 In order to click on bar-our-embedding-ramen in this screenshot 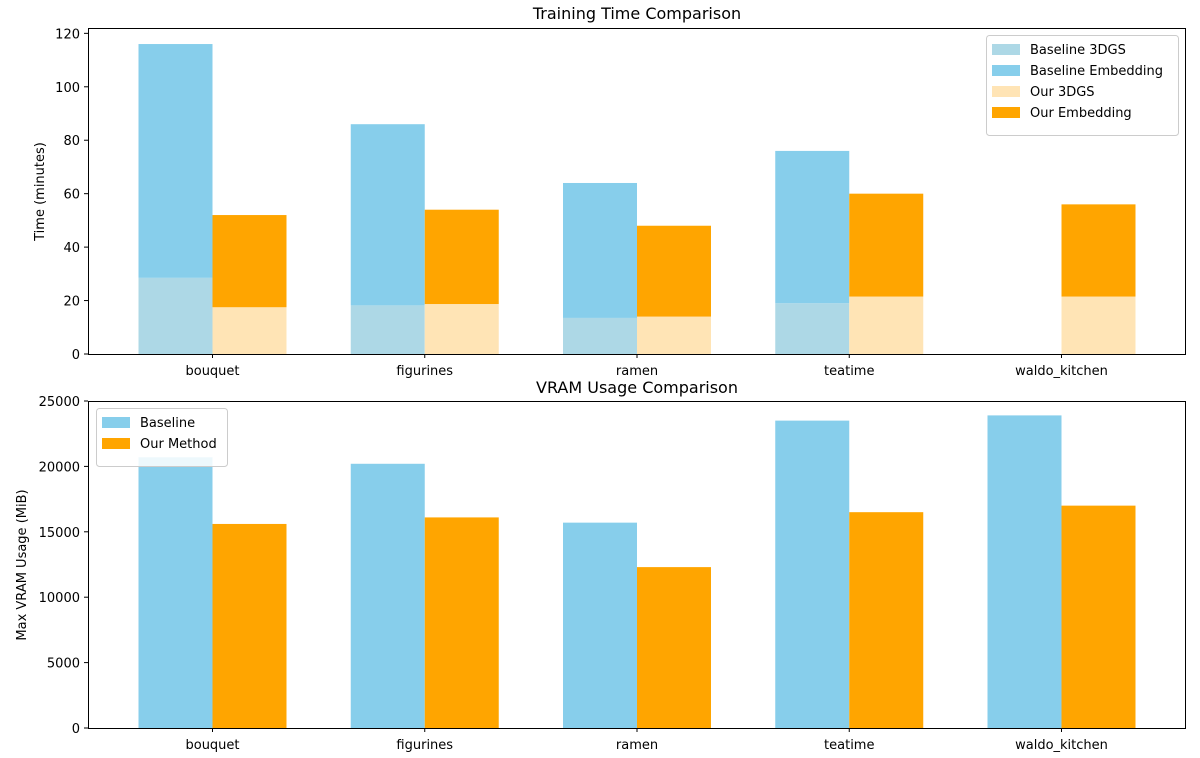, I will do `click(674, 271)`.